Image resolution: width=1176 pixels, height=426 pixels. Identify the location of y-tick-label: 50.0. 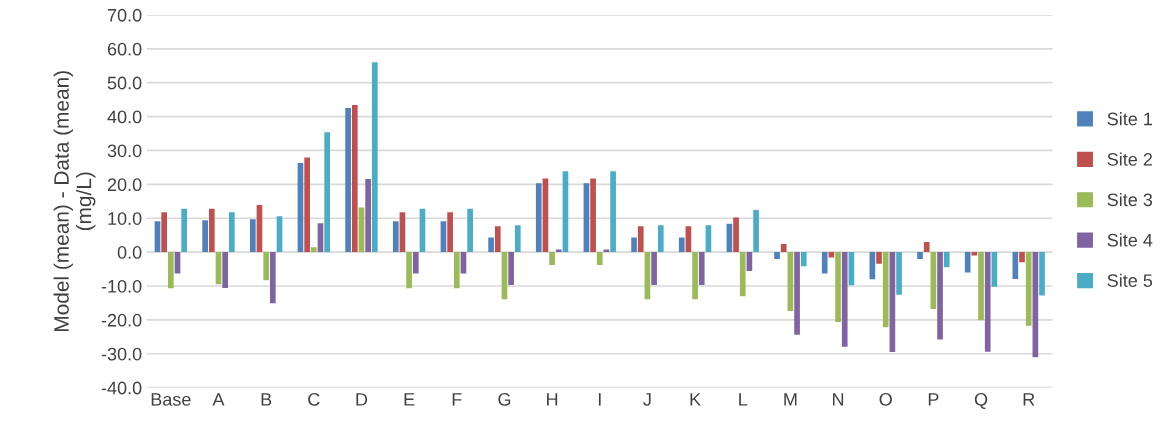
(124, 83).